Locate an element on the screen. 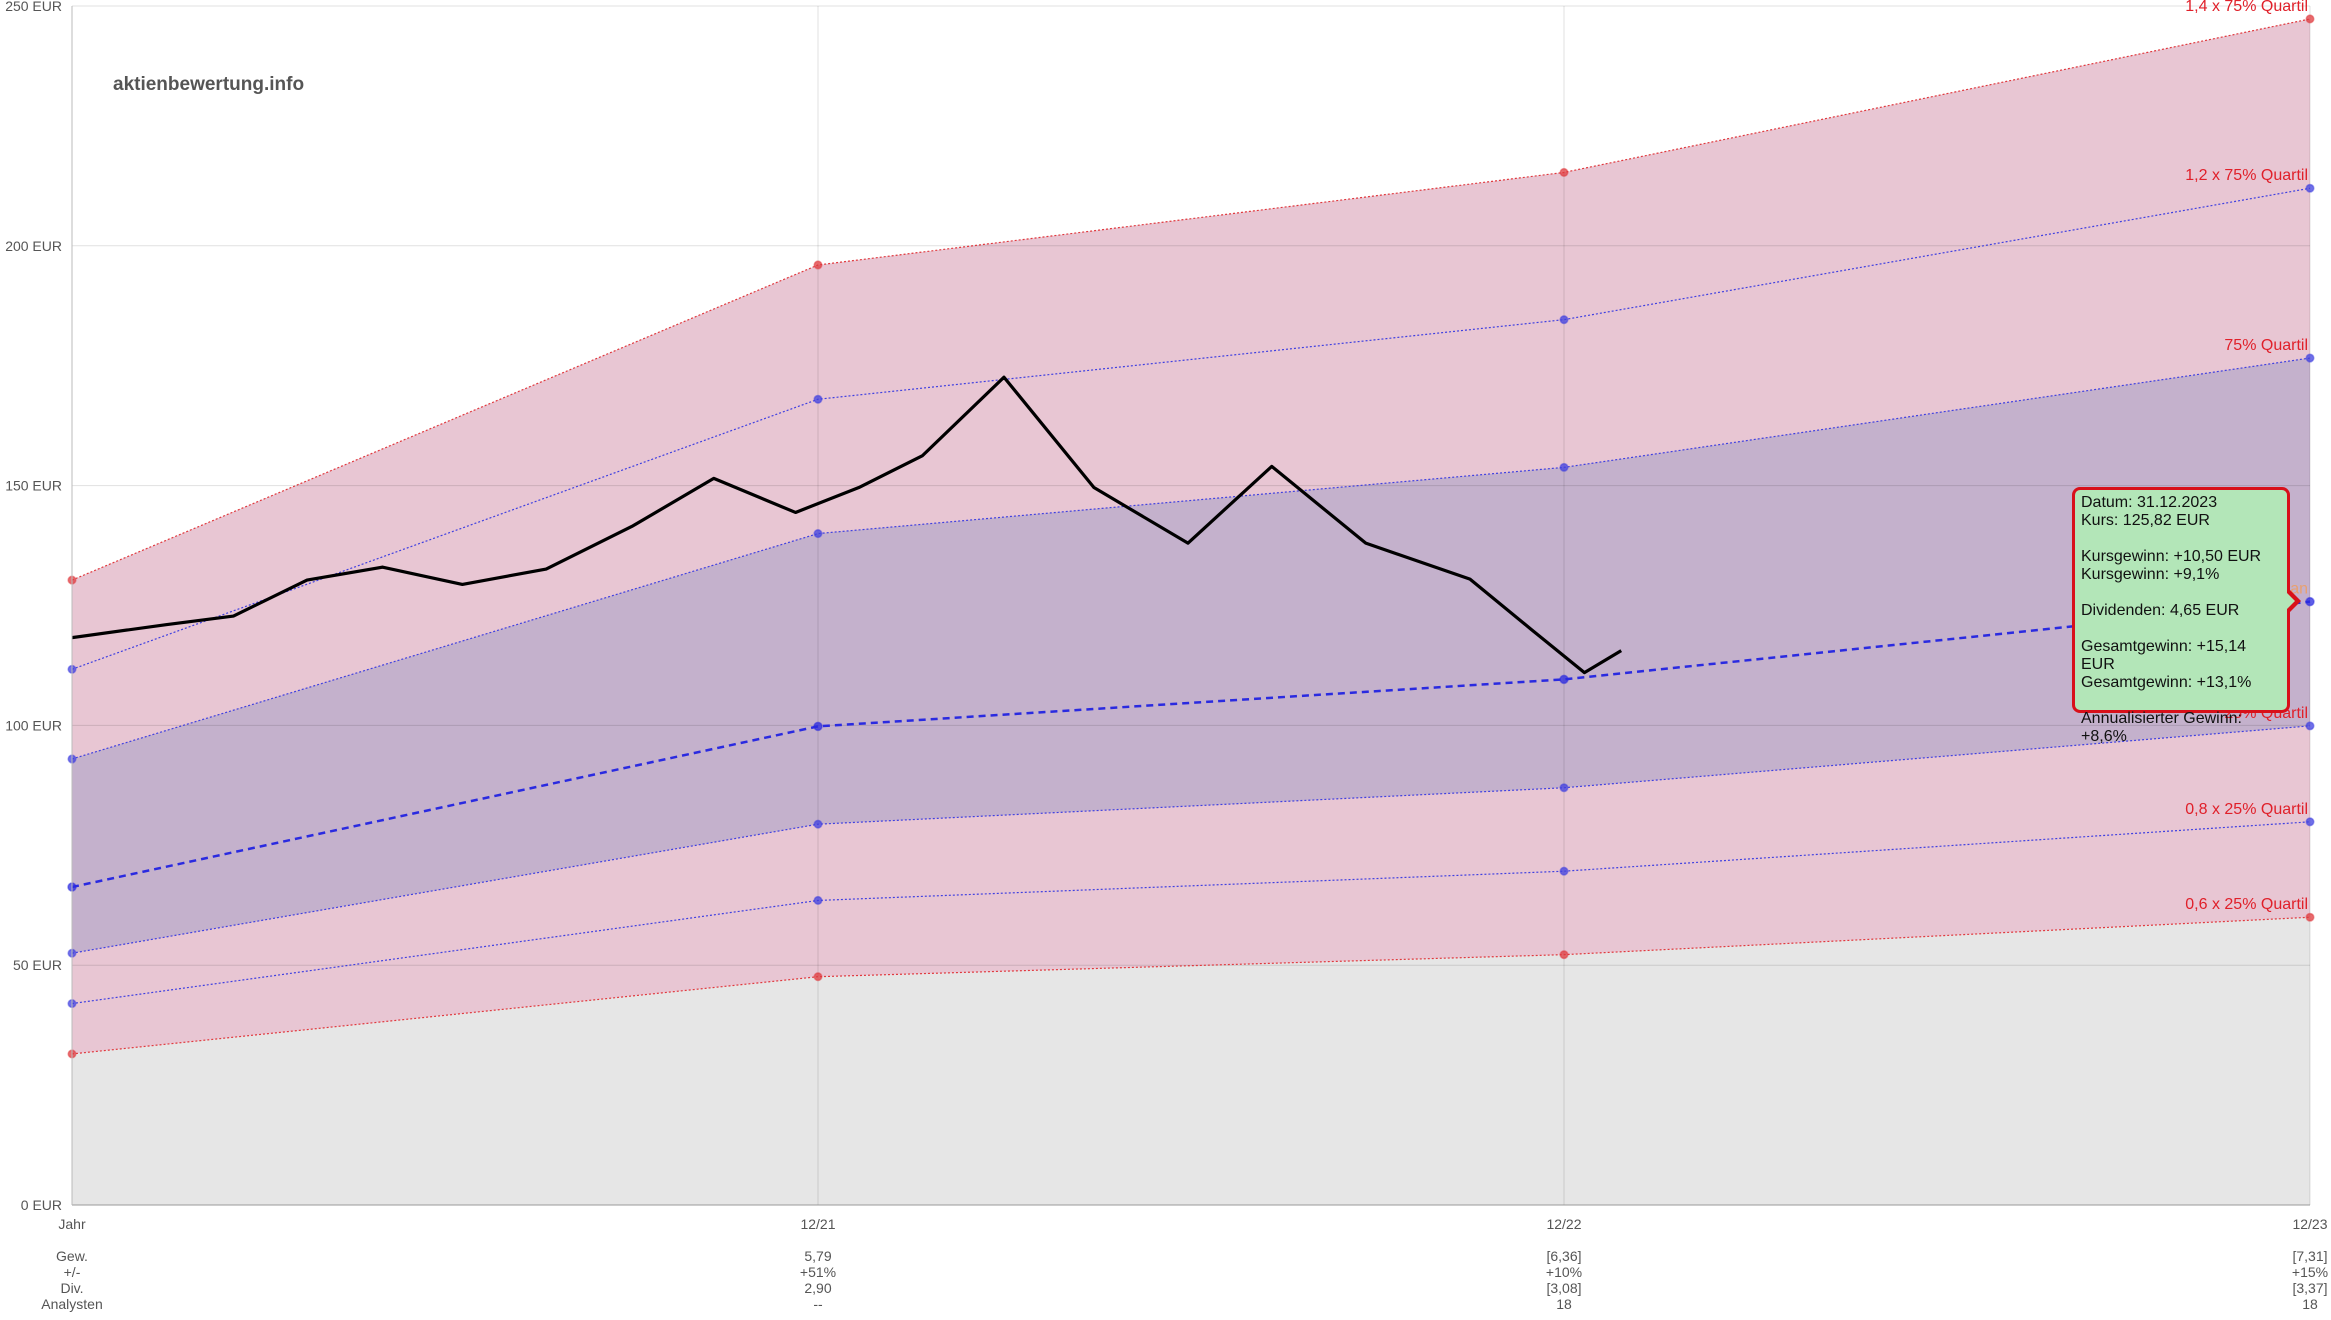 The width and height of the screenshot is (2331, 1320). table-row-label: Analysten is located at coordinates (71, 1304).